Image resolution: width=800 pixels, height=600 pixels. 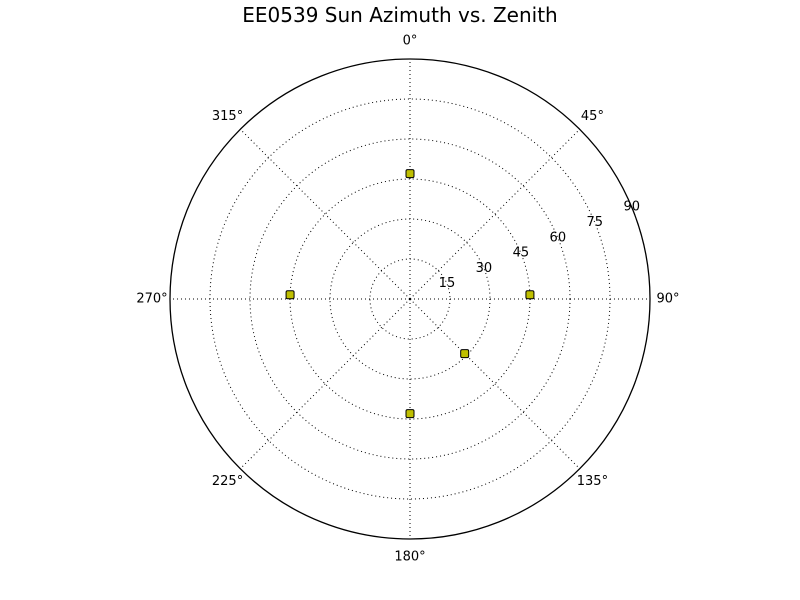 I want to click on r-tick-label-30: 30, so click(x=484, y=268).